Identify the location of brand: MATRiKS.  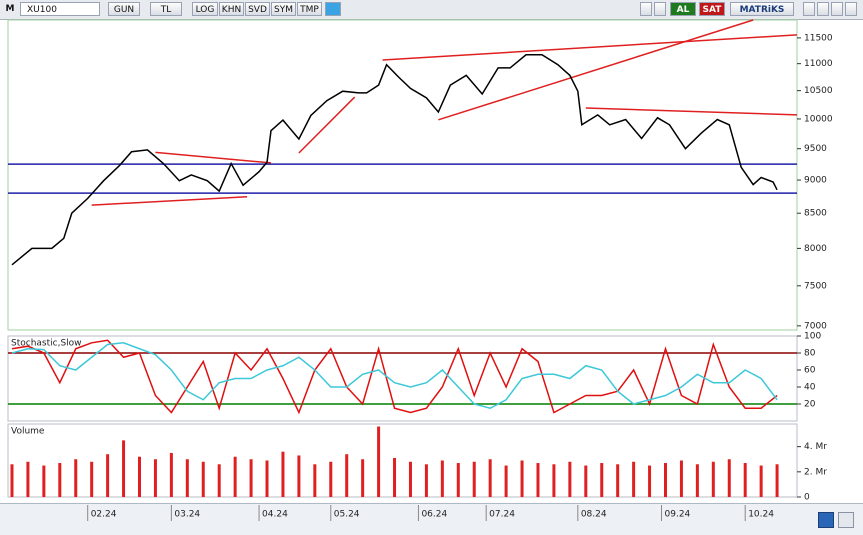
(762, 9).